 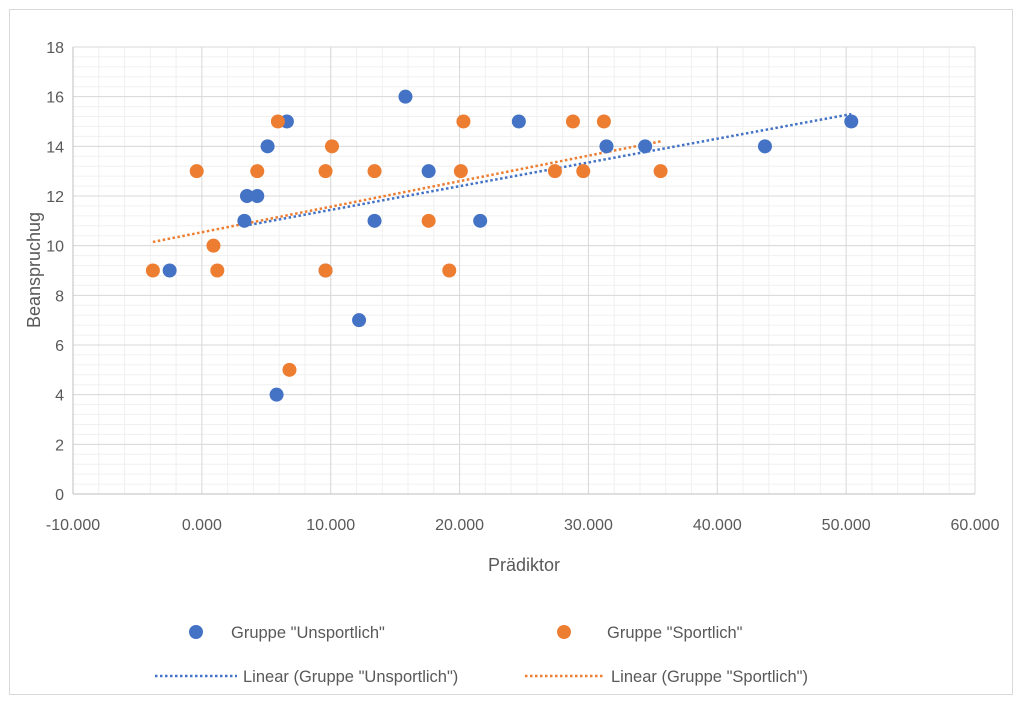 I want to click on y-tick-label: 12, so click(x=55, y=197).